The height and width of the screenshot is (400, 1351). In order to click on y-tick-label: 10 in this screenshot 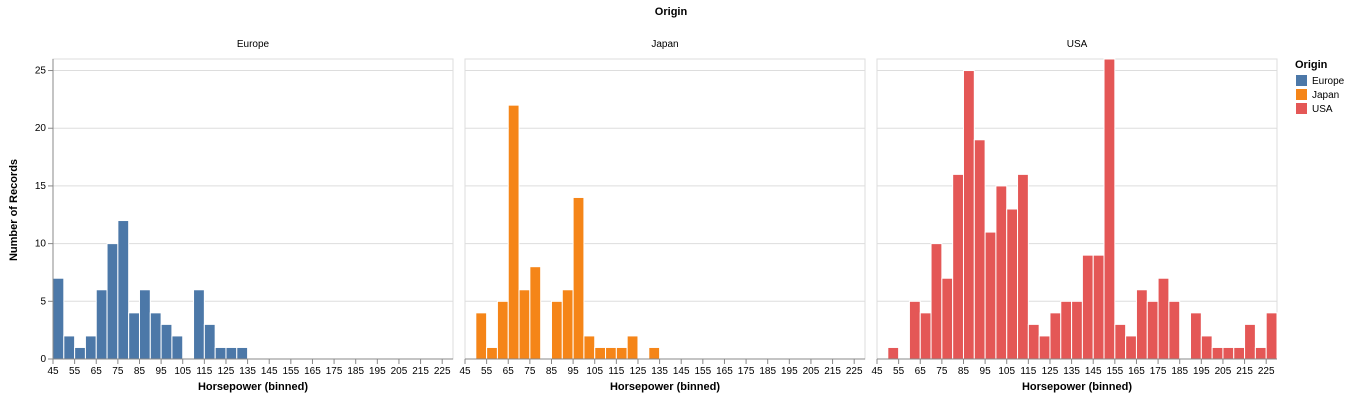, I will do `click(41, 244)`.